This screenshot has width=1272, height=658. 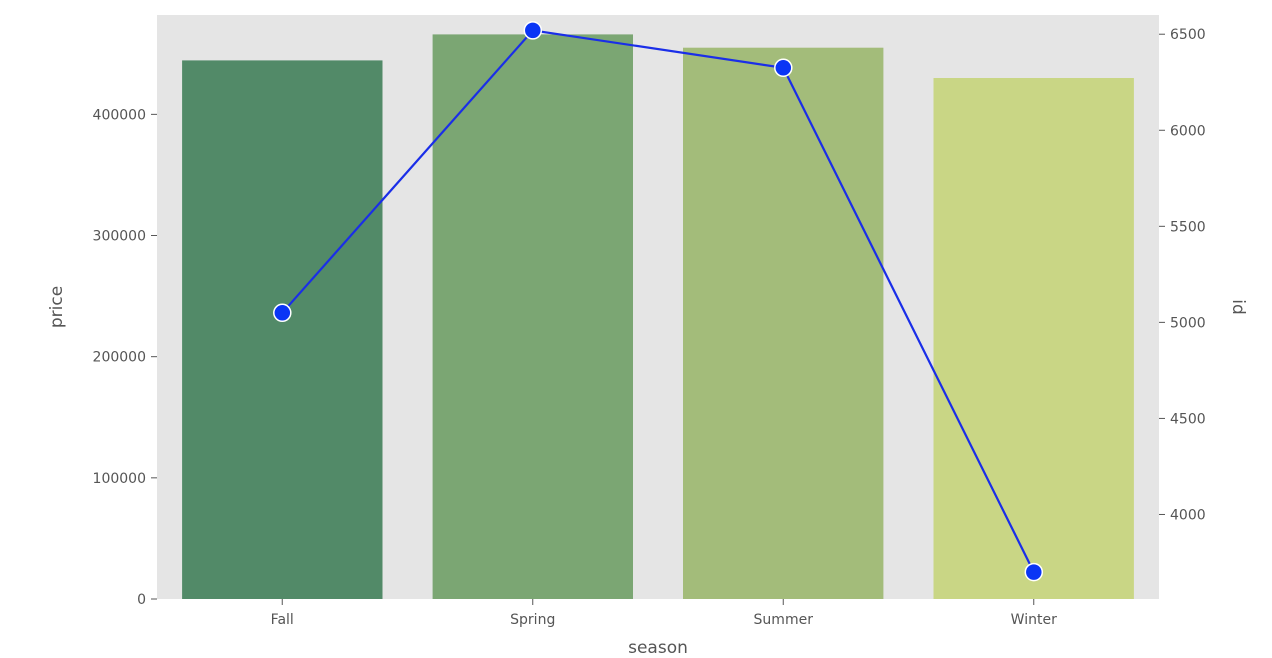 What do you see at coordinates (119, 479) in the screenshot?
I see `left-tick-label: 100000` at bounding box center [119, 479].